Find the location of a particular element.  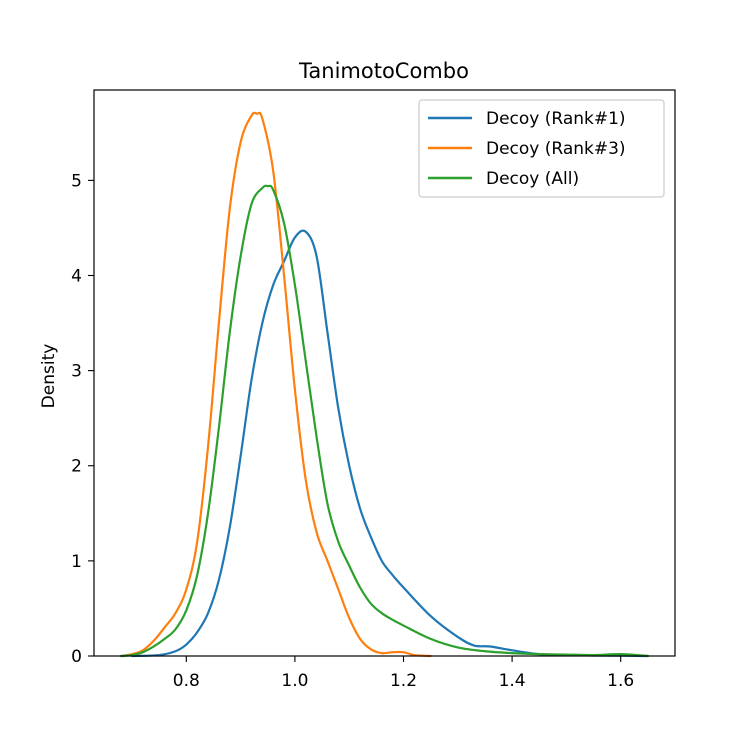

y-tick-label: 0 is located at coordinates (76, 657).